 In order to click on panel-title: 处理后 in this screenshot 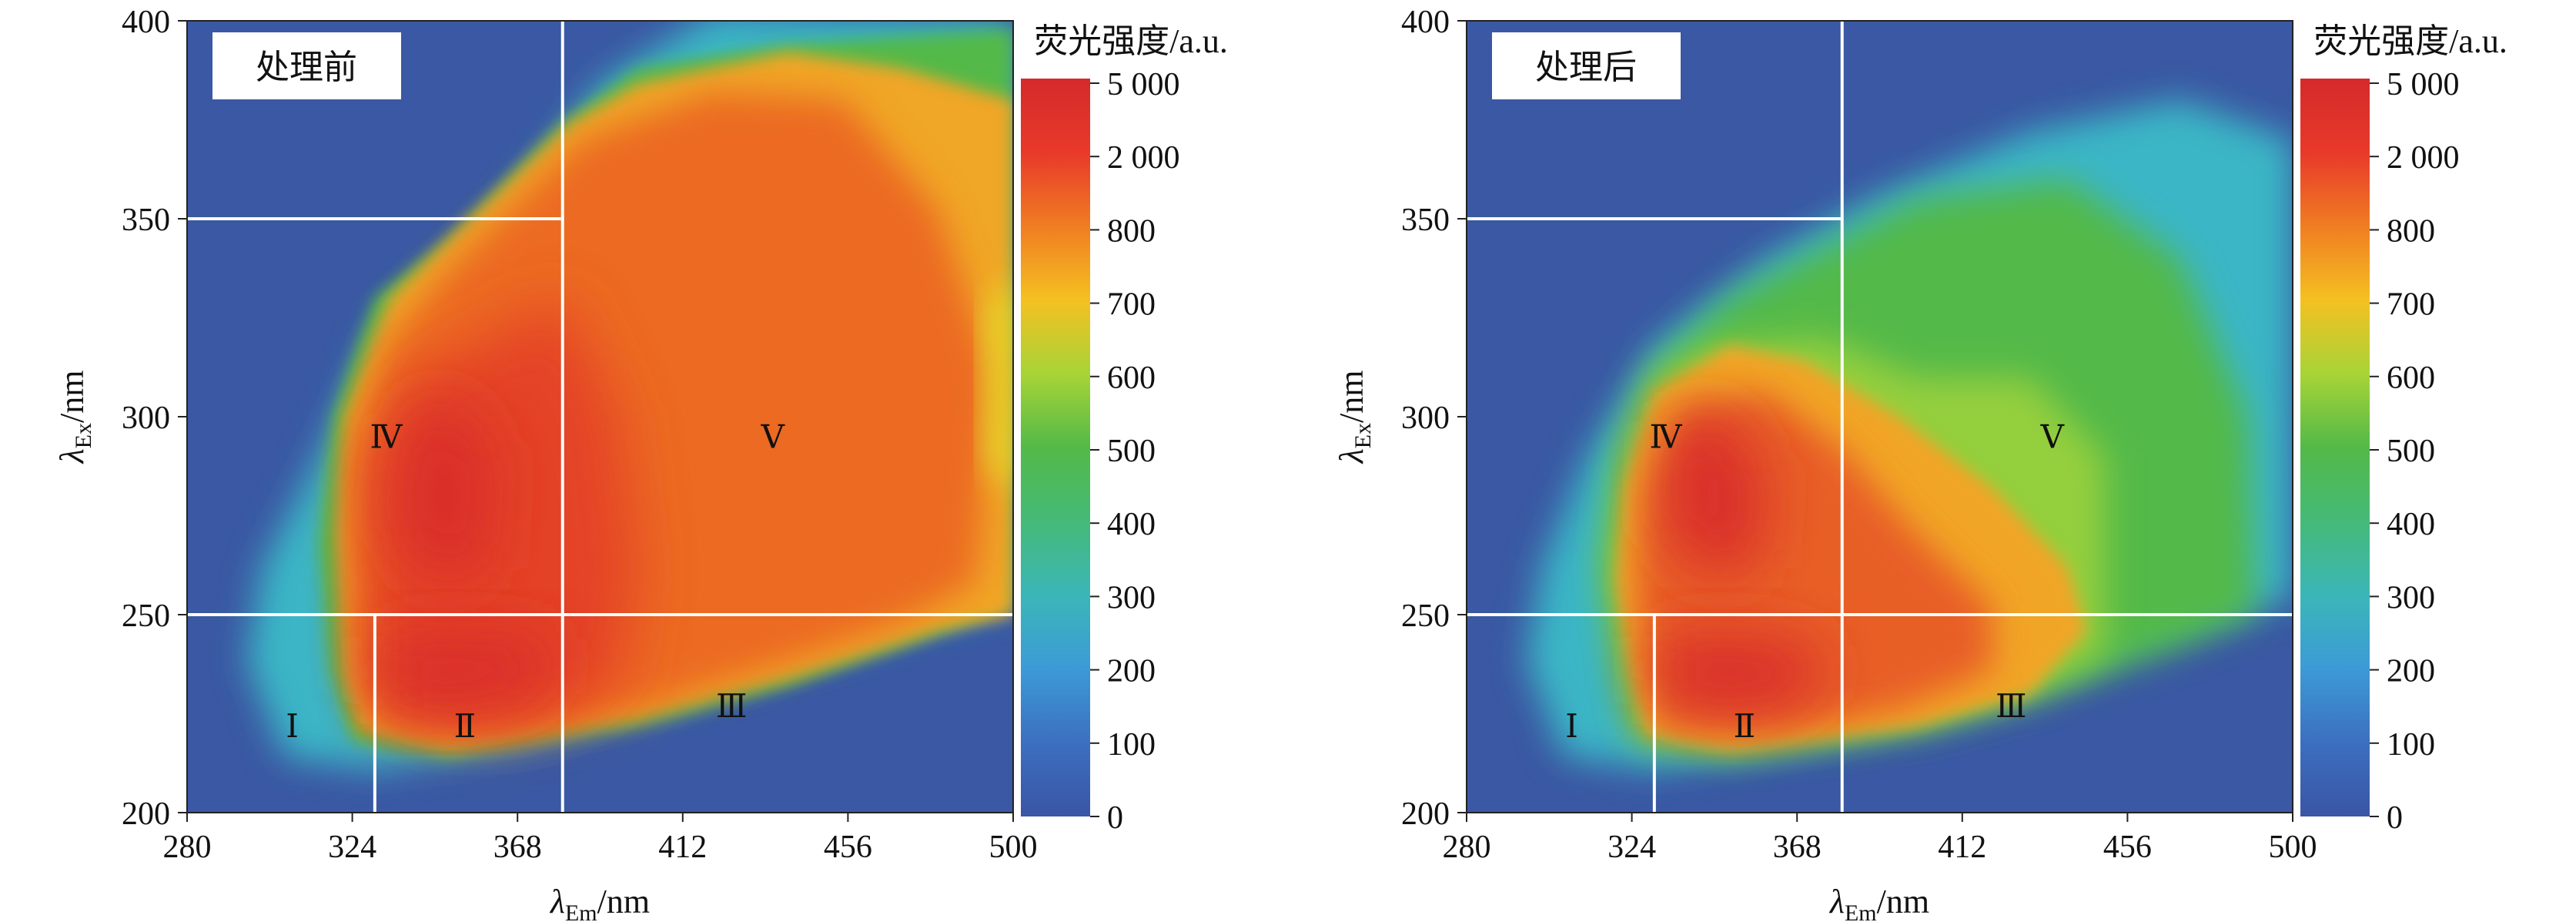, I will do `click(1586, 67)`.